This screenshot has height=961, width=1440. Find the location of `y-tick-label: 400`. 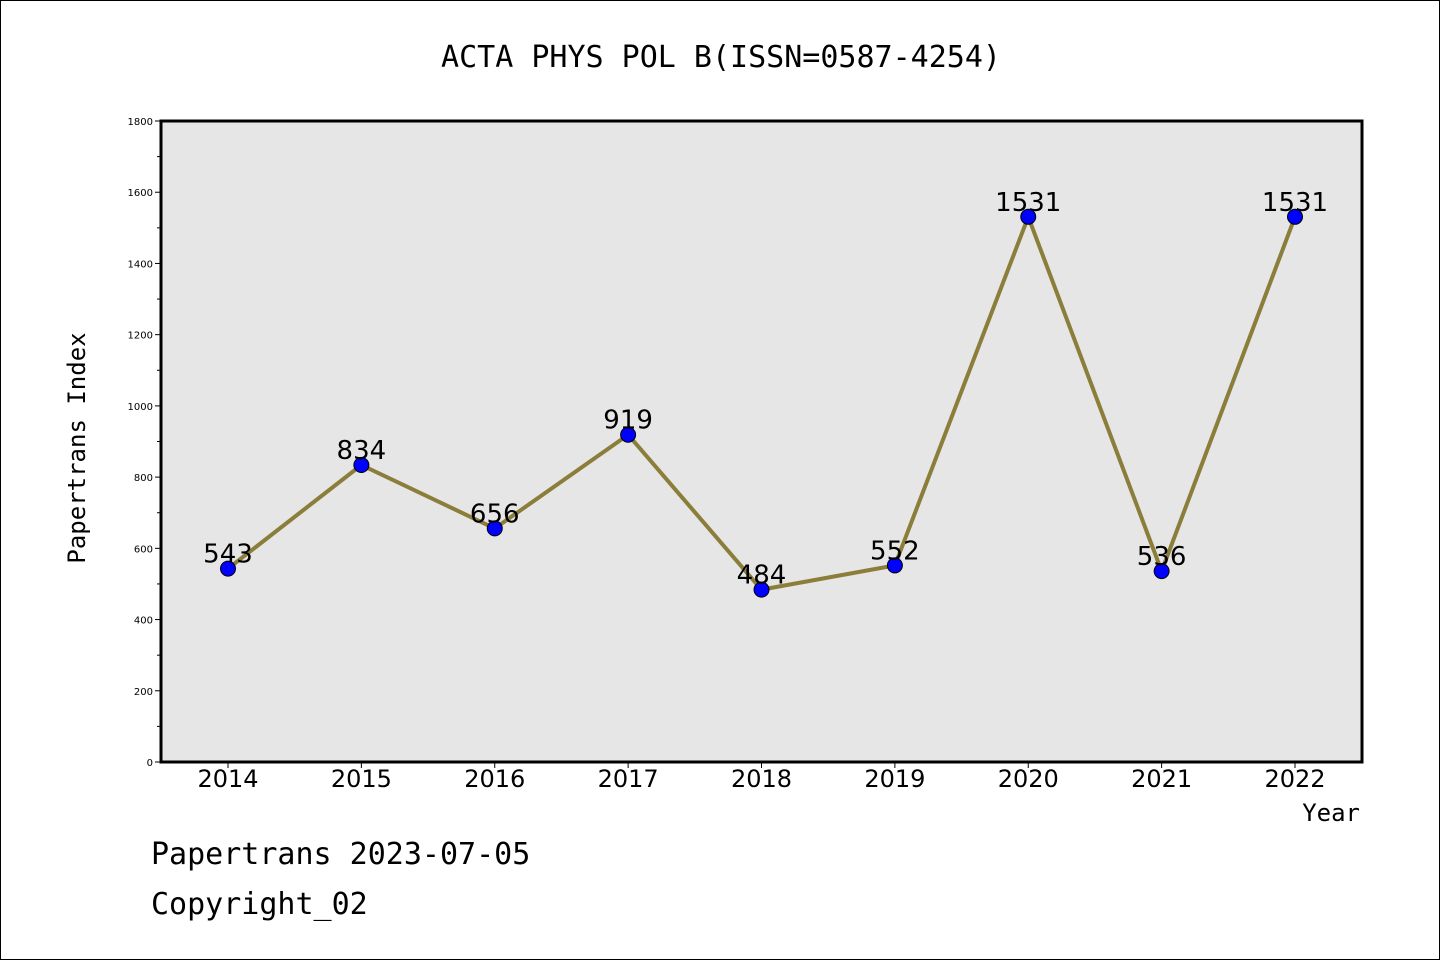

y-tick-label: 400 is located at coordinates (143, 621).